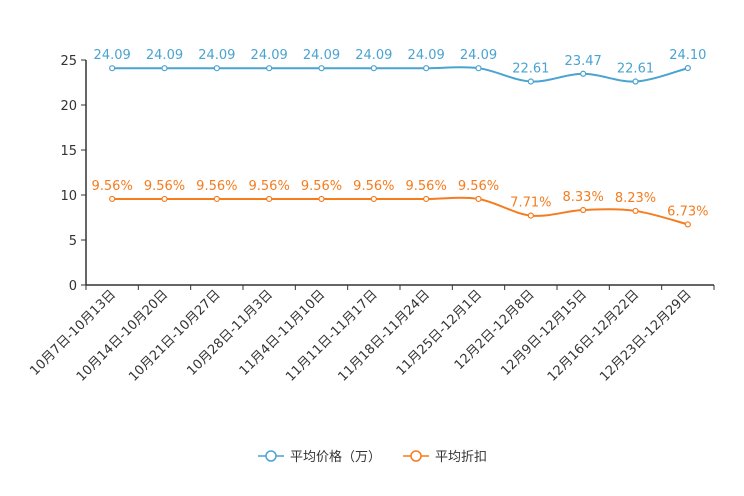  Describe the element at coordinates (687, 211) in the screenshot. I see `data-label: 6.73%` at that location.